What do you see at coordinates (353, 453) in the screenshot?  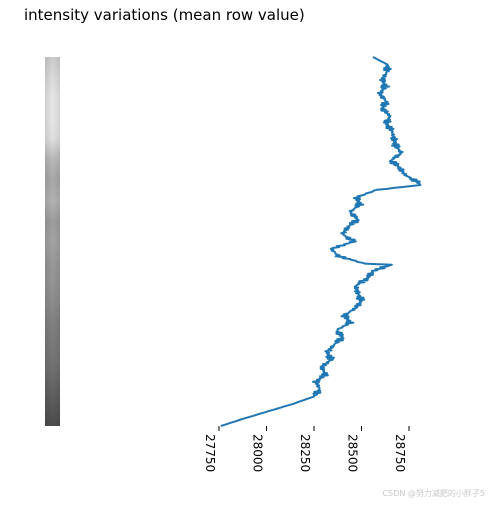 I see `x-tick-label-28500: 28500` at bounding box center [353, 453].